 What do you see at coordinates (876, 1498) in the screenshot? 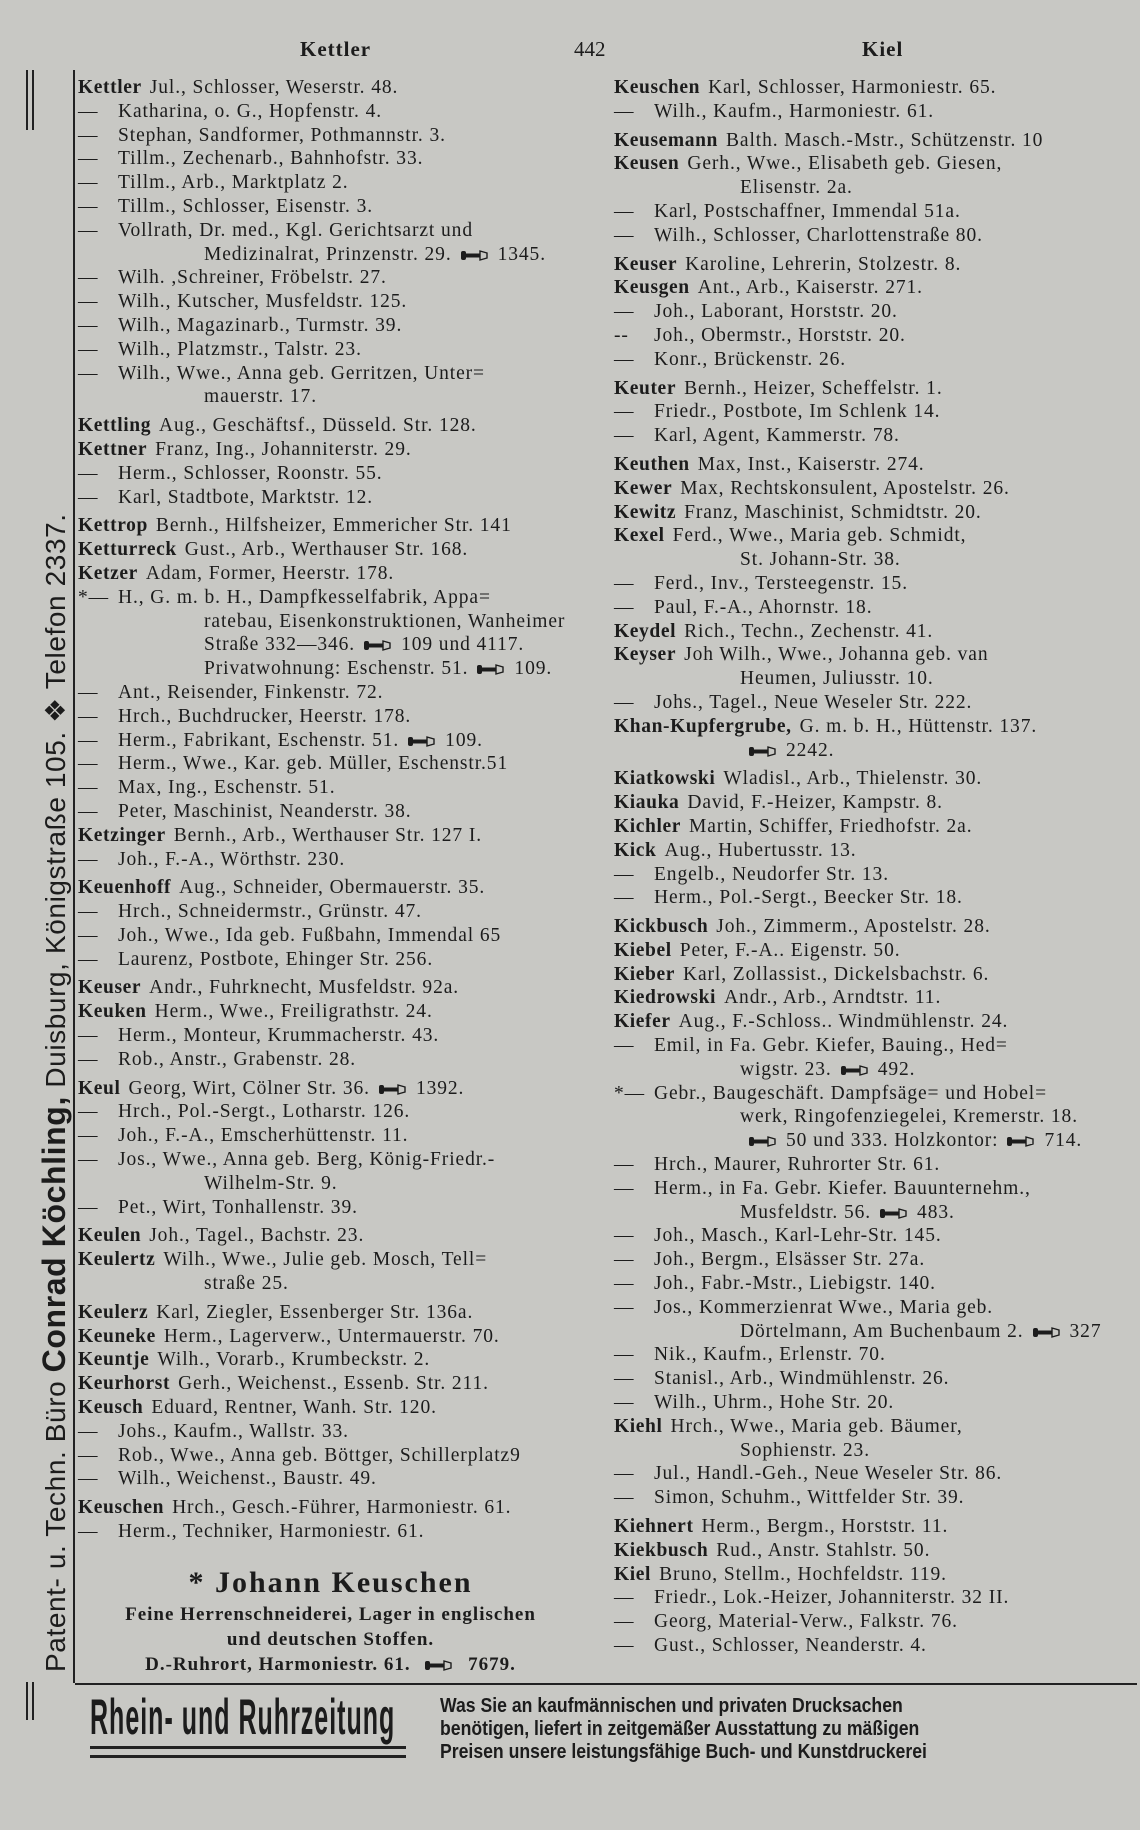
I see `directory-entry-line: — Simon, Schuhm., Wittfelder Str. 39.` at bounding box center [876, 1498].